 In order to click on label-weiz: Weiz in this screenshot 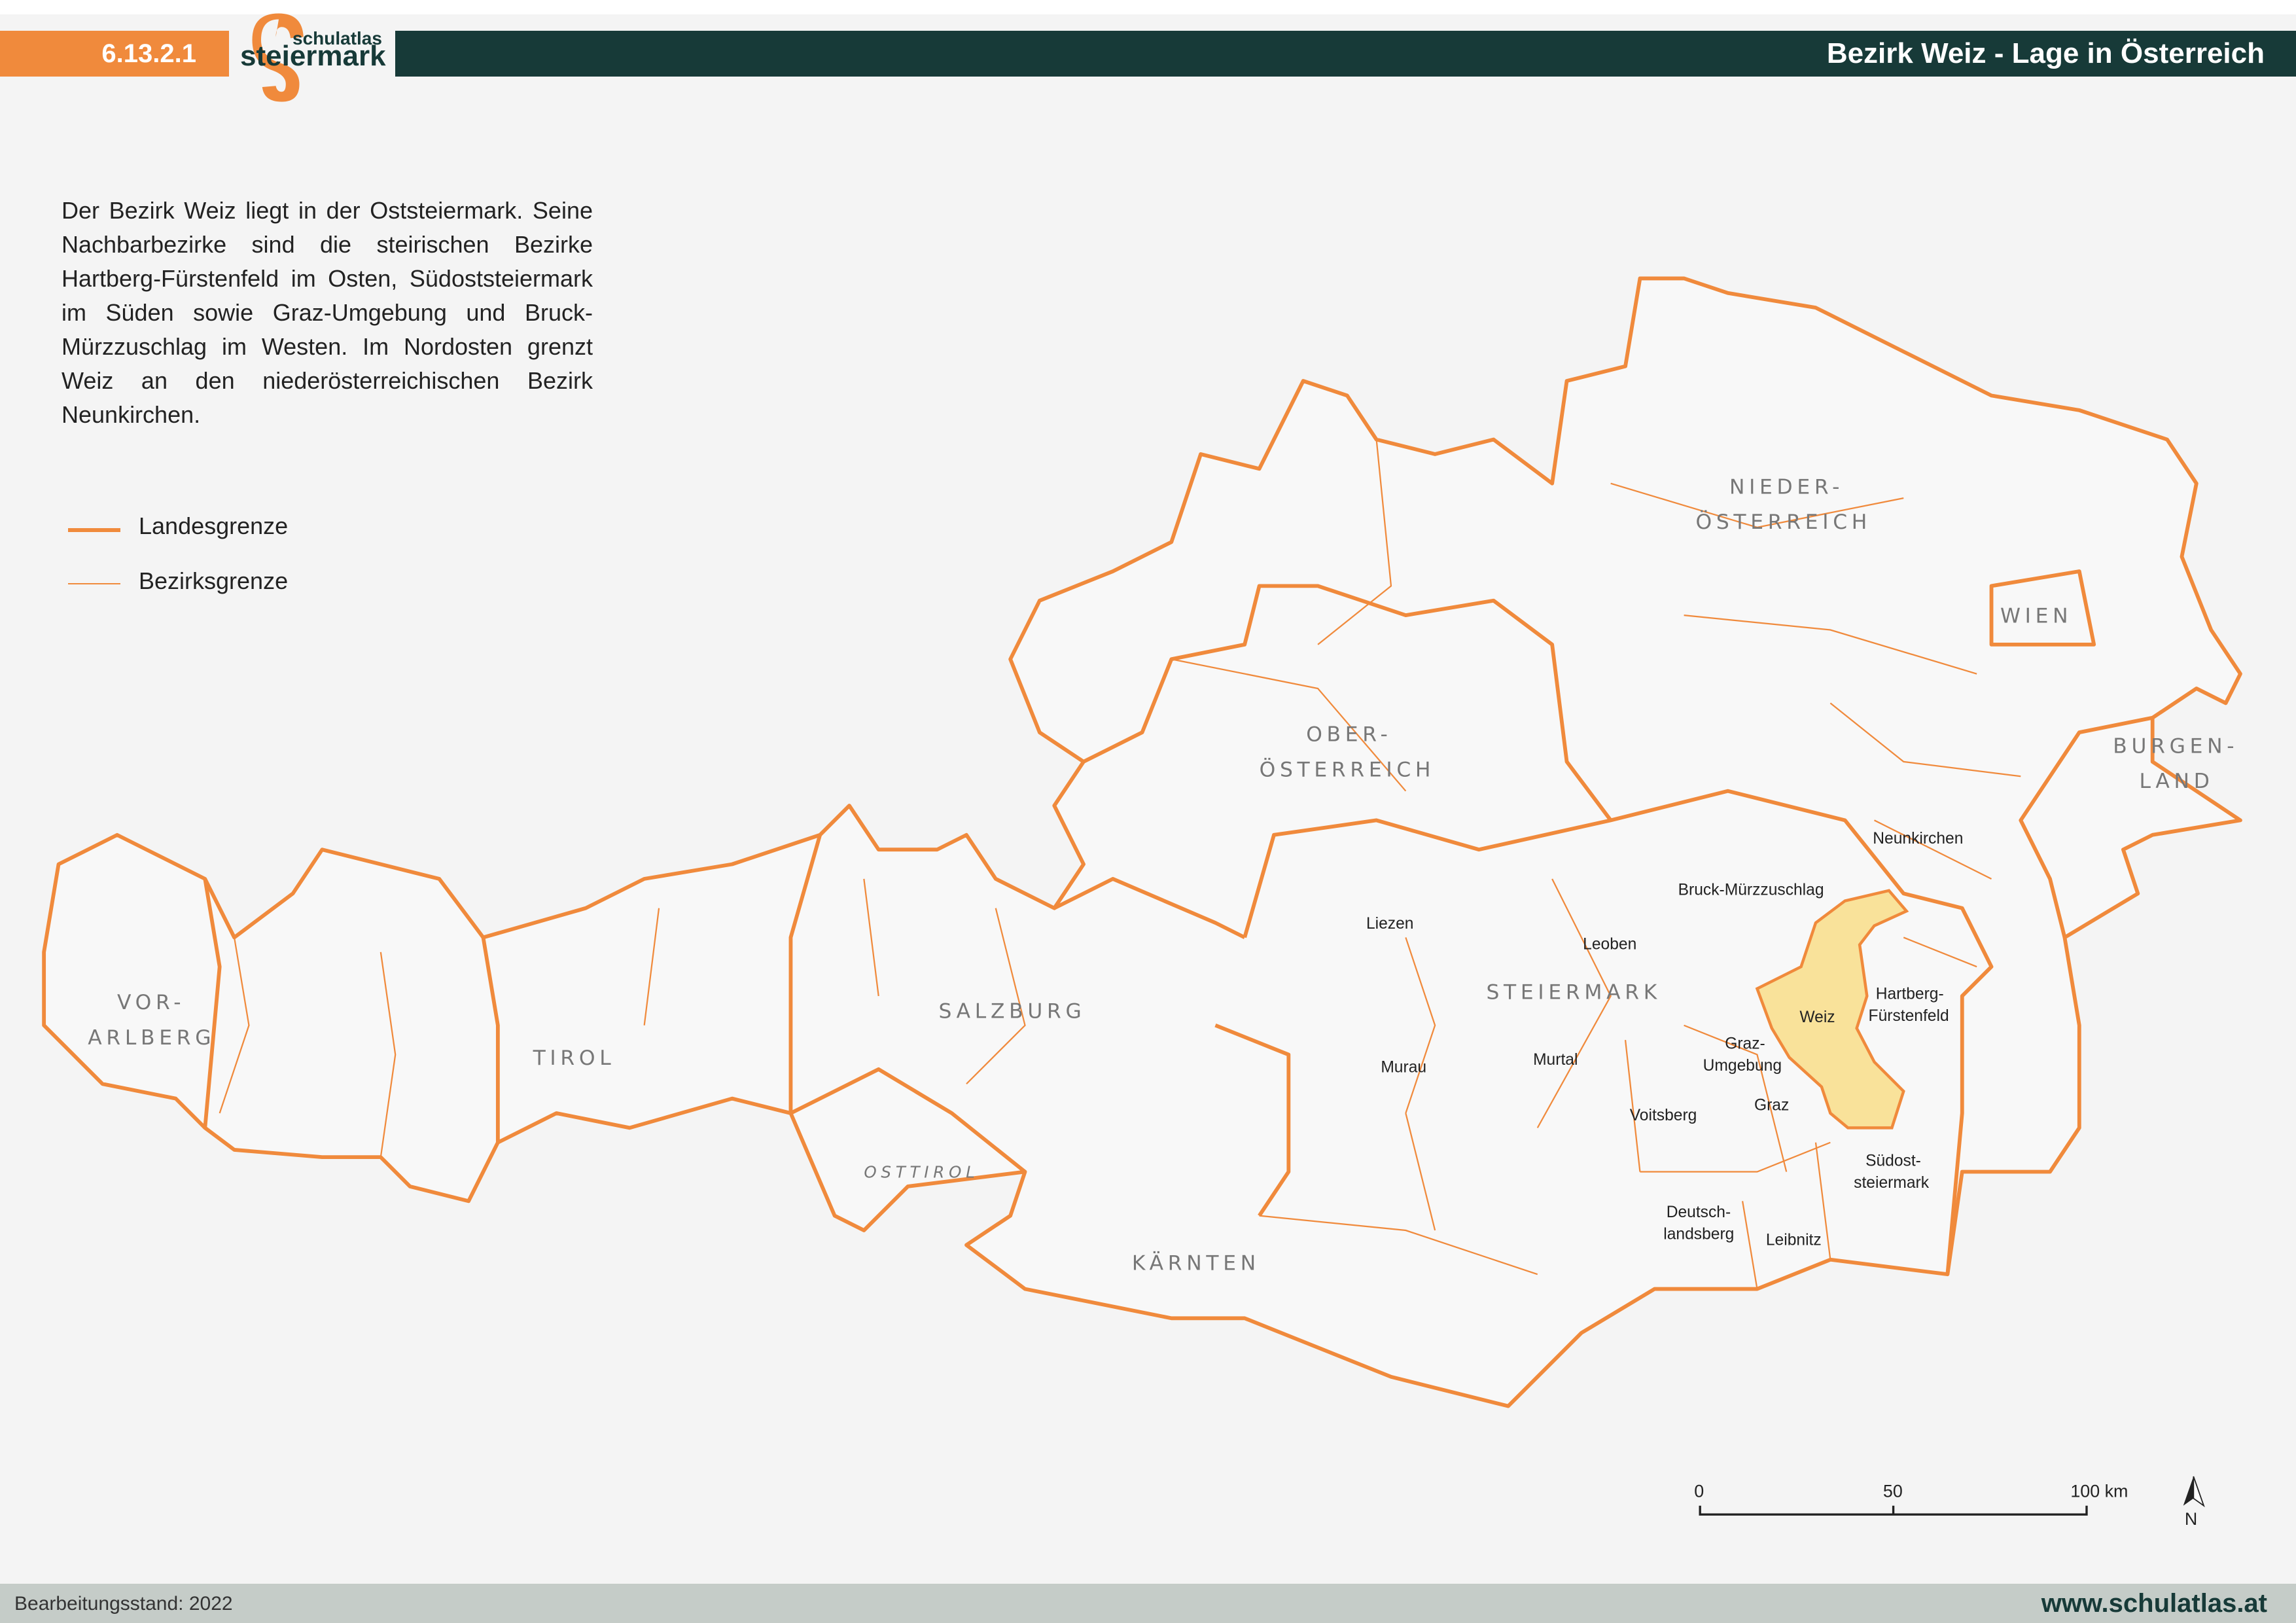, I will do `click(1817, 1017)`.